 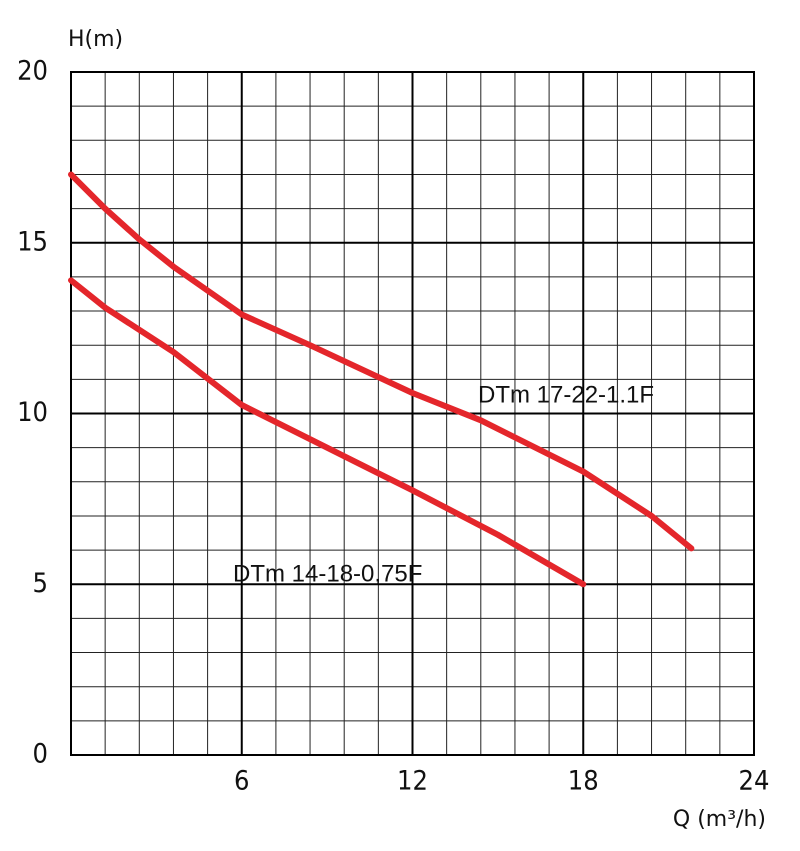 I want to click on y-tick-label: 0, so click(x=40, y=754).